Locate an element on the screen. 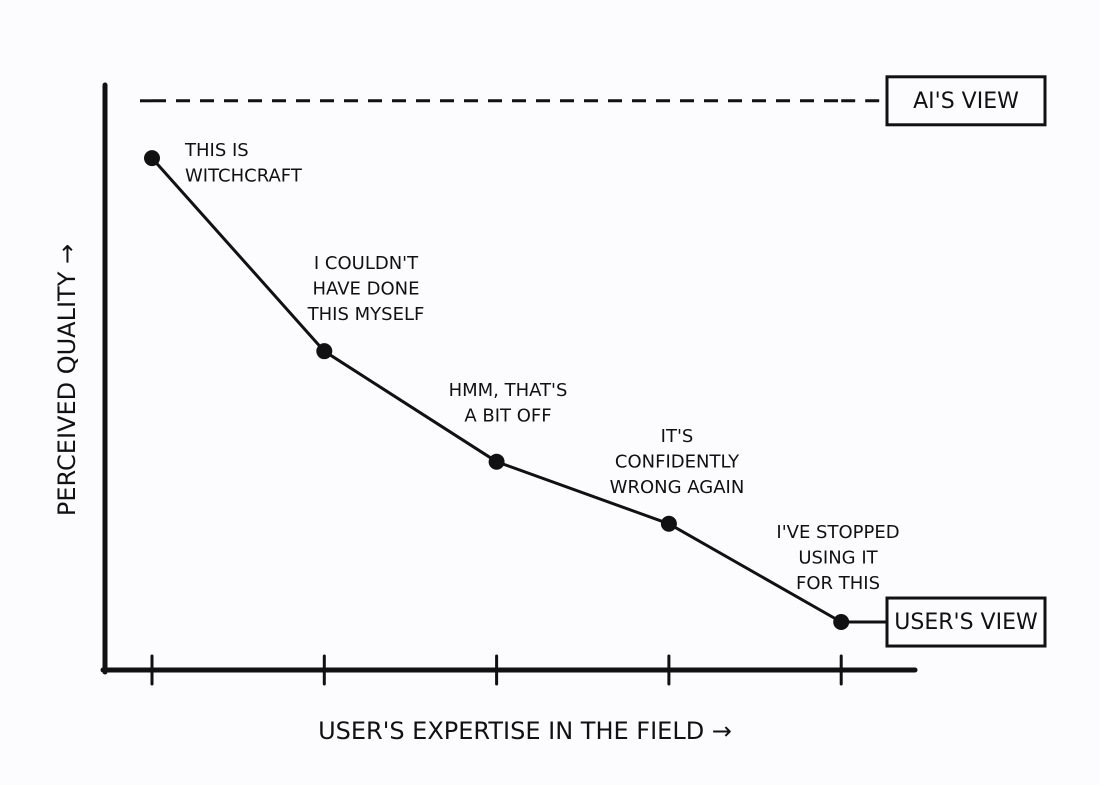  series-label: USER'S VIEW is located at coordinates (966, 622).